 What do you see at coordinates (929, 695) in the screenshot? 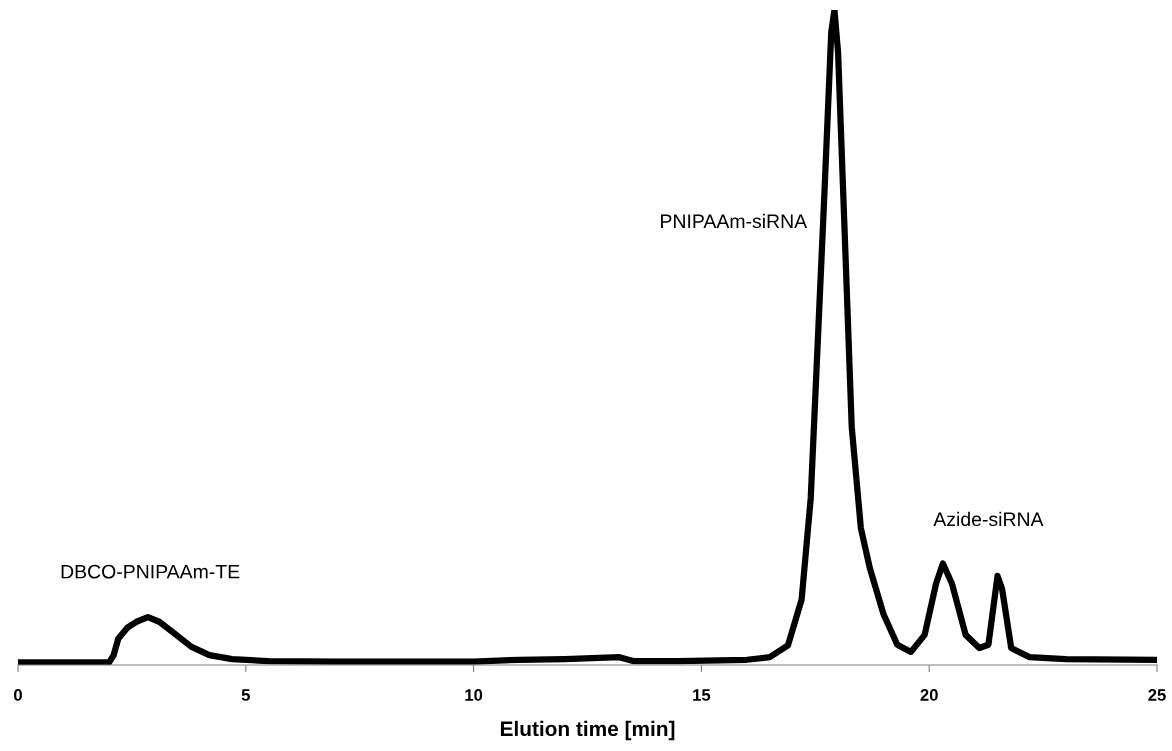
I see `x-tick-label: 20` at bounding box center [929, 695].